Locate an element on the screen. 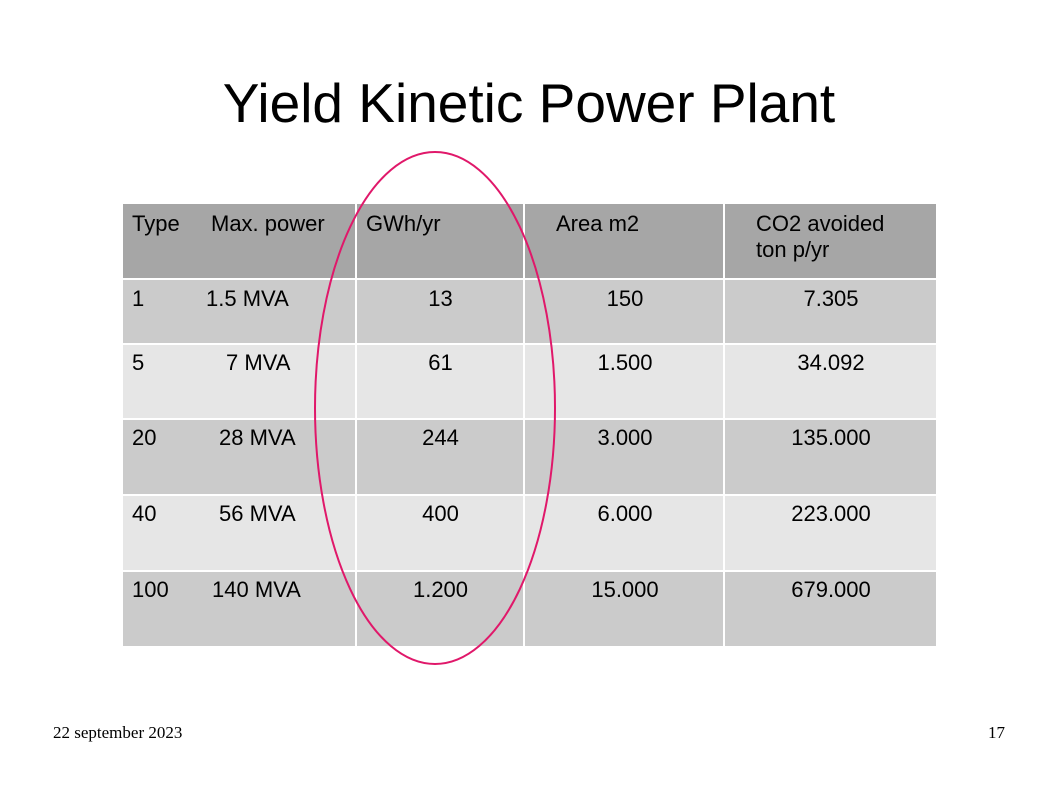  slide-title: Yield Kinetic Power Plant is located at coordinates (529, 103).